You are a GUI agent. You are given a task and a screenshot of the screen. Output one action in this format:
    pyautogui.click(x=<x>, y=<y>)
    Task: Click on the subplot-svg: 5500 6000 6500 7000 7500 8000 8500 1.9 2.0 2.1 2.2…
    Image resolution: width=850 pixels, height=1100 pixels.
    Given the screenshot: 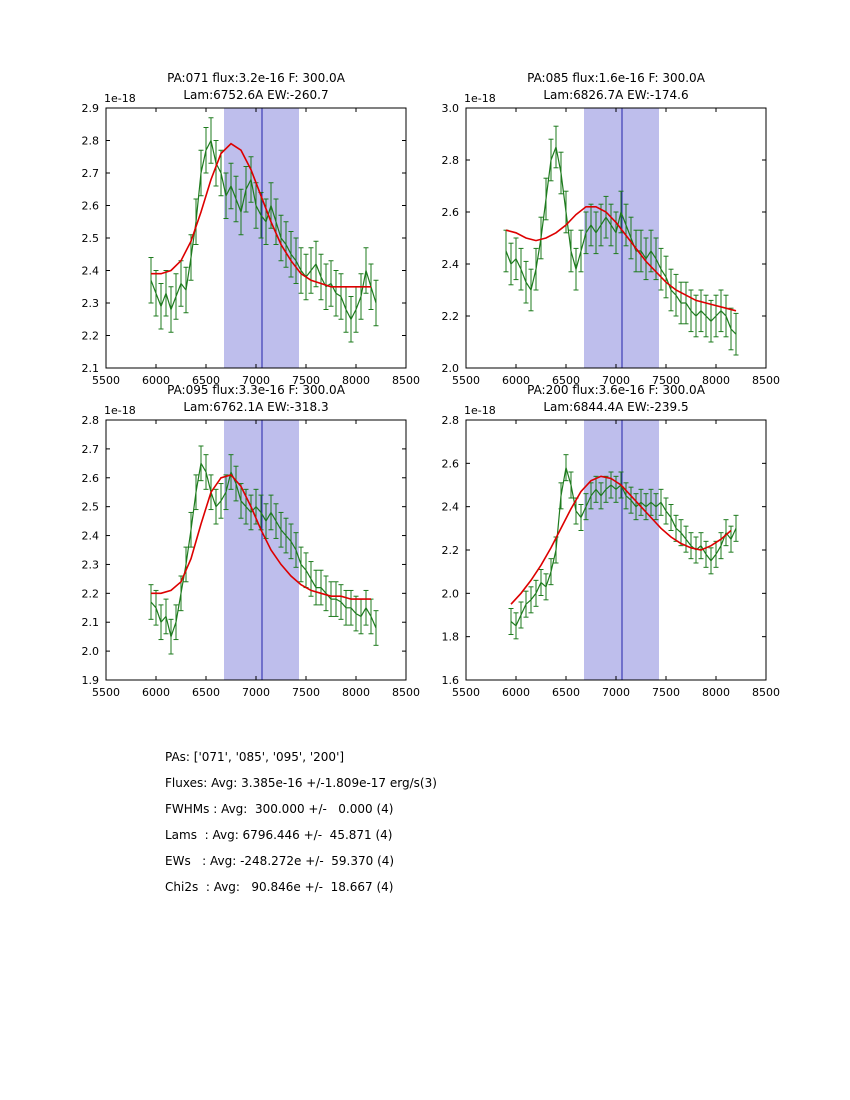 What is the action you would take?
    pyautogui.click(x=251, y=551)
    